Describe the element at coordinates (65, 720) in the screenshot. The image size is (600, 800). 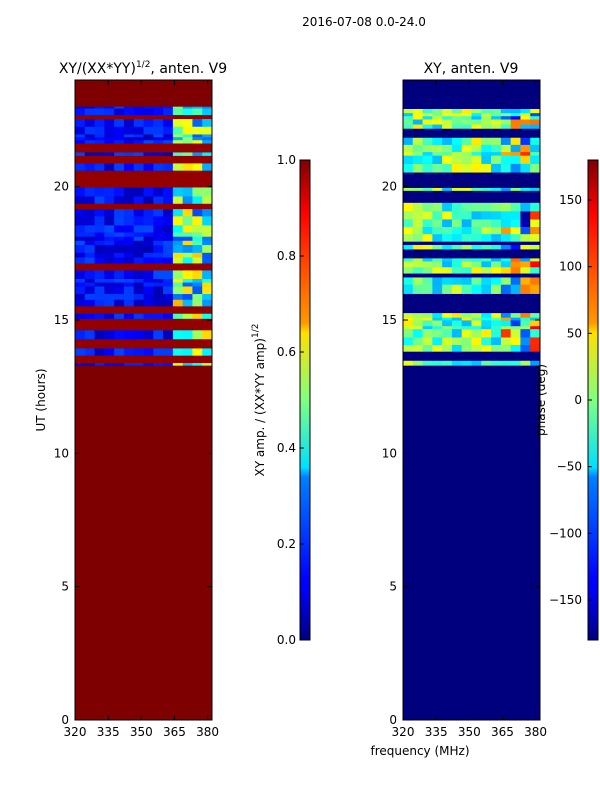
I see `left-ytick-label: 0` at that location.